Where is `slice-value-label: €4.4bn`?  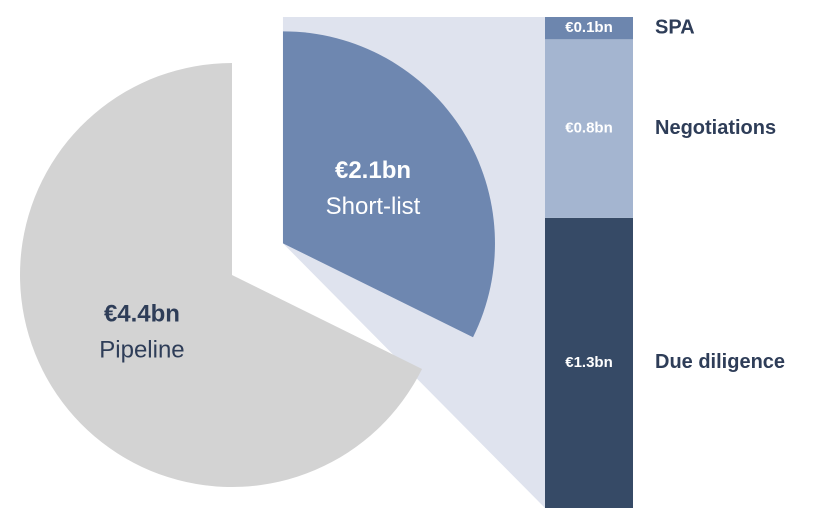 slice-value-label: €4.4bn is located at coordinates (142, 313).